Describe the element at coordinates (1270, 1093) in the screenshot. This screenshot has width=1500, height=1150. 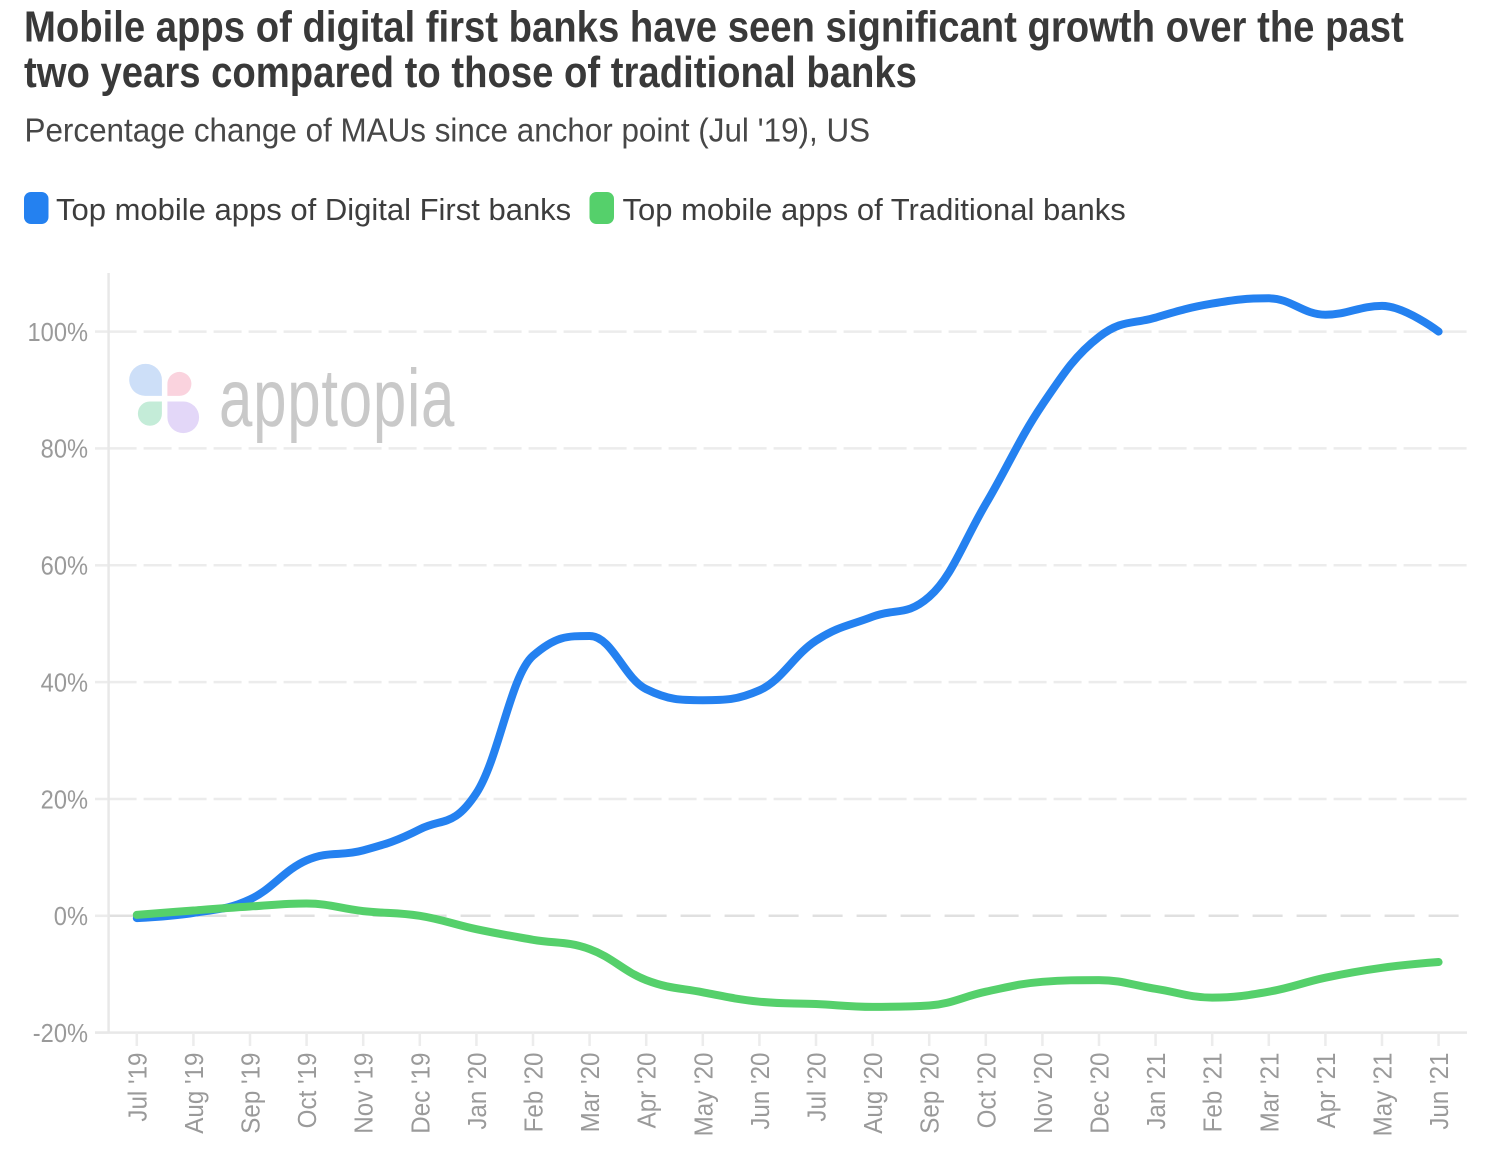
I see `svg-text: Mar '21` at that location.